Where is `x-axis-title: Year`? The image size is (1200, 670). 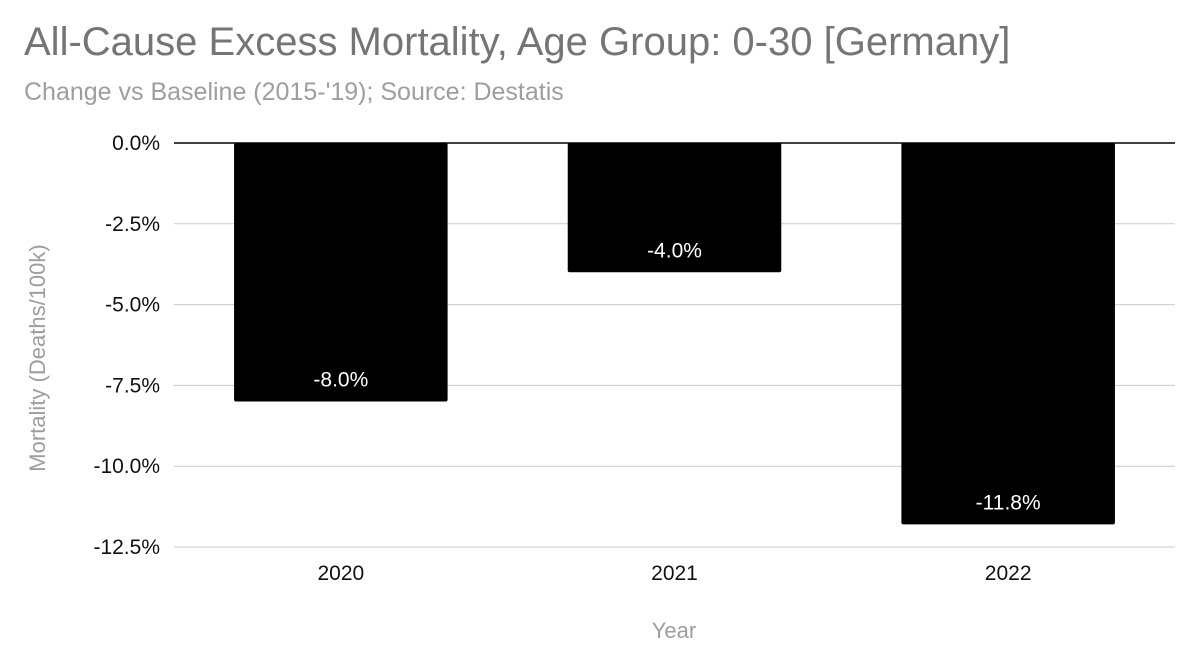
x-axis-title: Year is located at coordinates (674, 630).